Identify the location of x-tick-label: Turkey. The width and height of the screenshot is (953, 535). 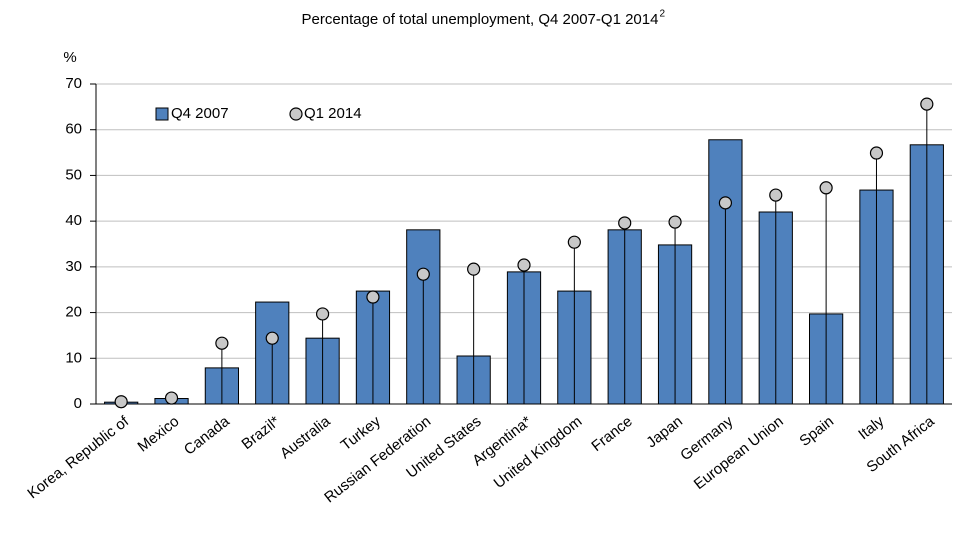
(361, 434).